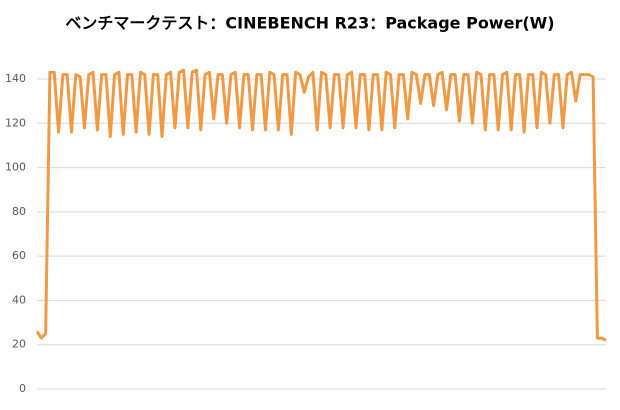 This screenshot has height=410, width=620. I want to click on y-tick-label: 100, so click(15, 167).